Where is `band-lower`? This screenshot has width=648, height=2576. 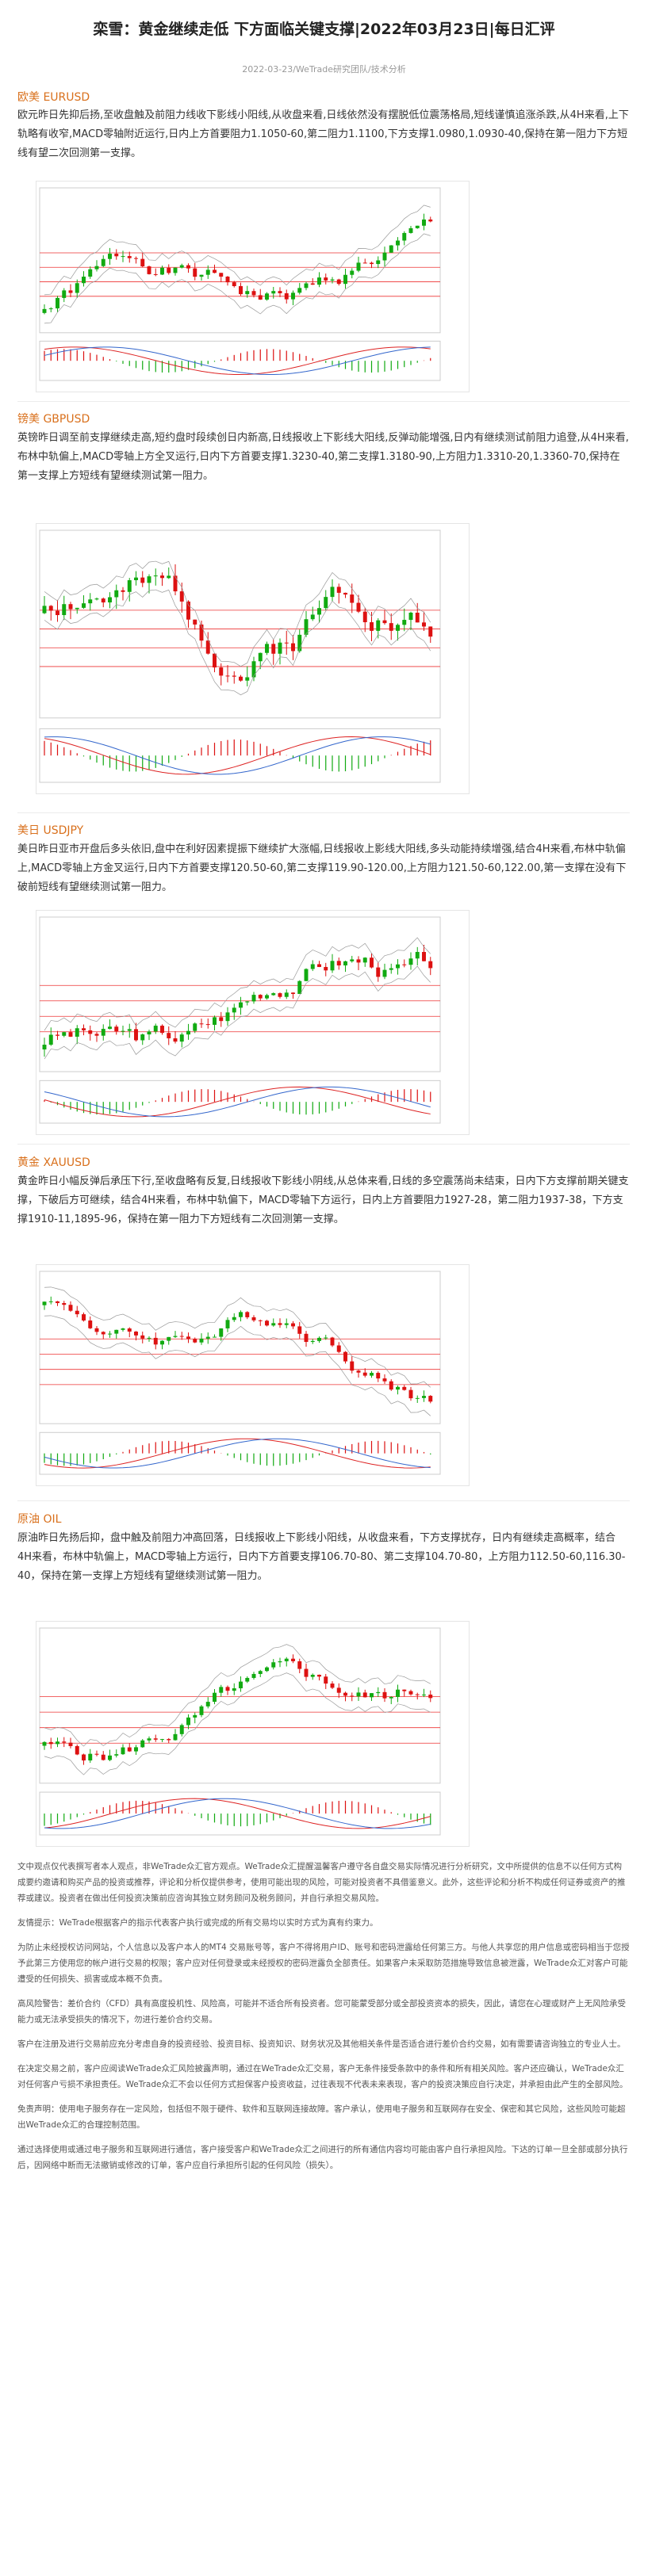 band-lower is located at coordinates (237, 278).